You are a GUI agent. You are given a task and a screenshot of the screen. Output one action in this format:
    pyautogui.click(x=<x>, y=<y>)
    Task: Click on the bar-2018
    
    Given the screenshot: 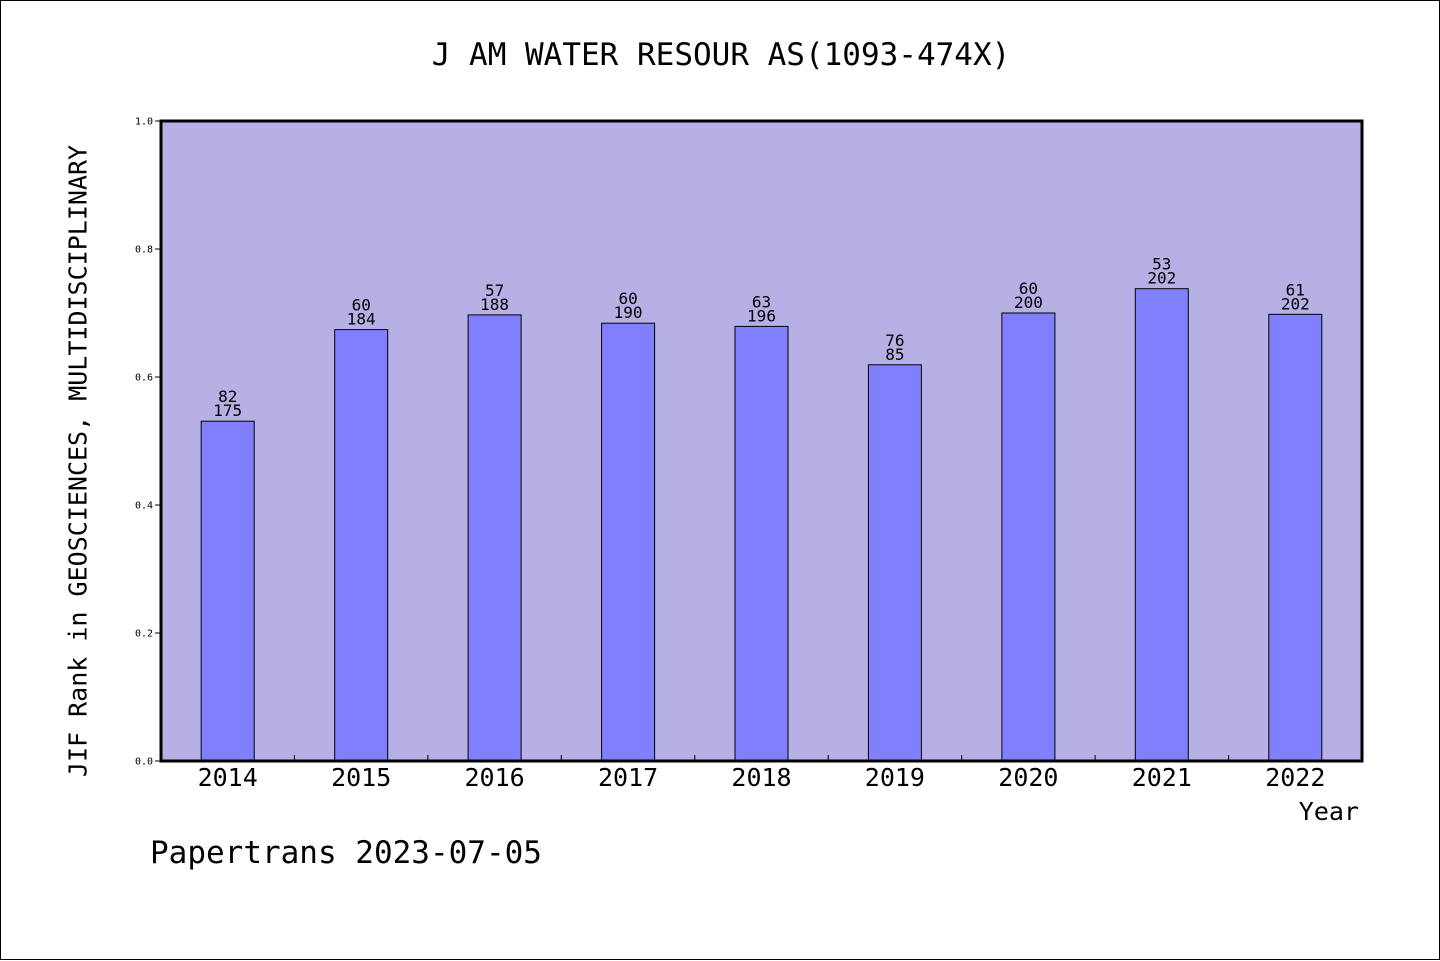 What is the action you would take?
    pyautogui.click(x=761, y=543)
    